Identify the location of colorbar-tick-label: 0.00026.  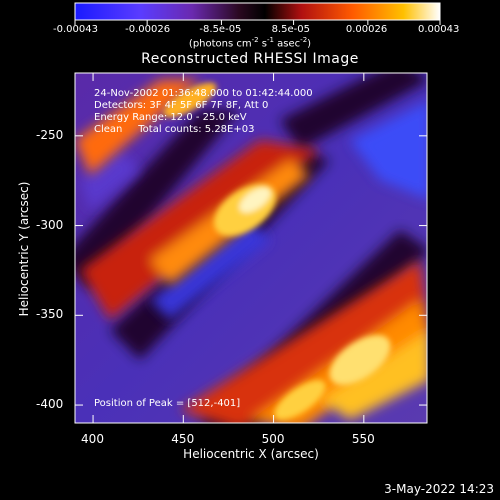
(366, 29).